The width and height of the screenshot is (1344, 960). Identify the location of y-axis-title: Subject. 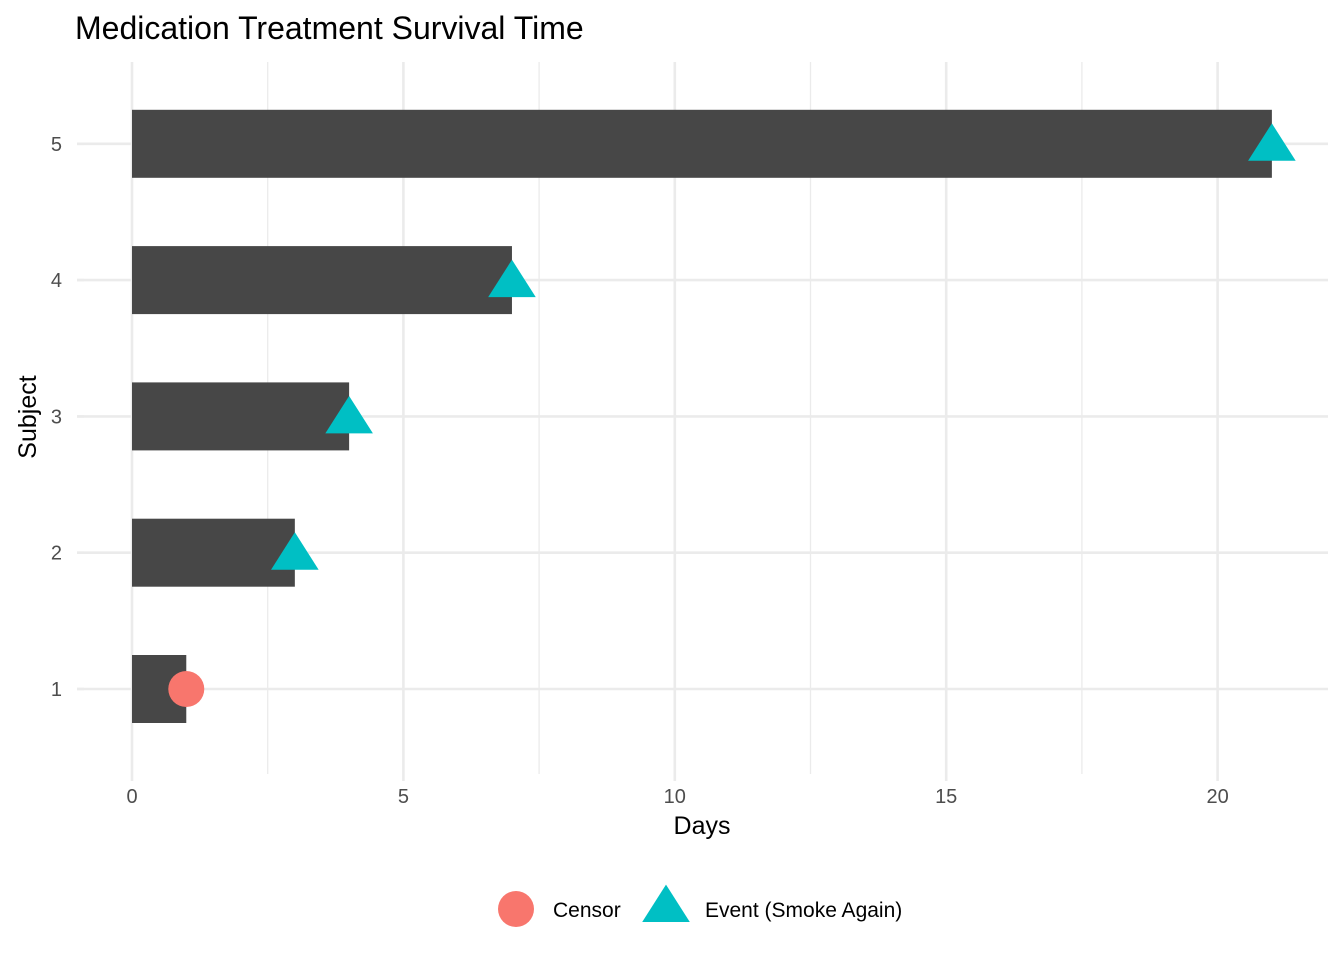
(28, 416).